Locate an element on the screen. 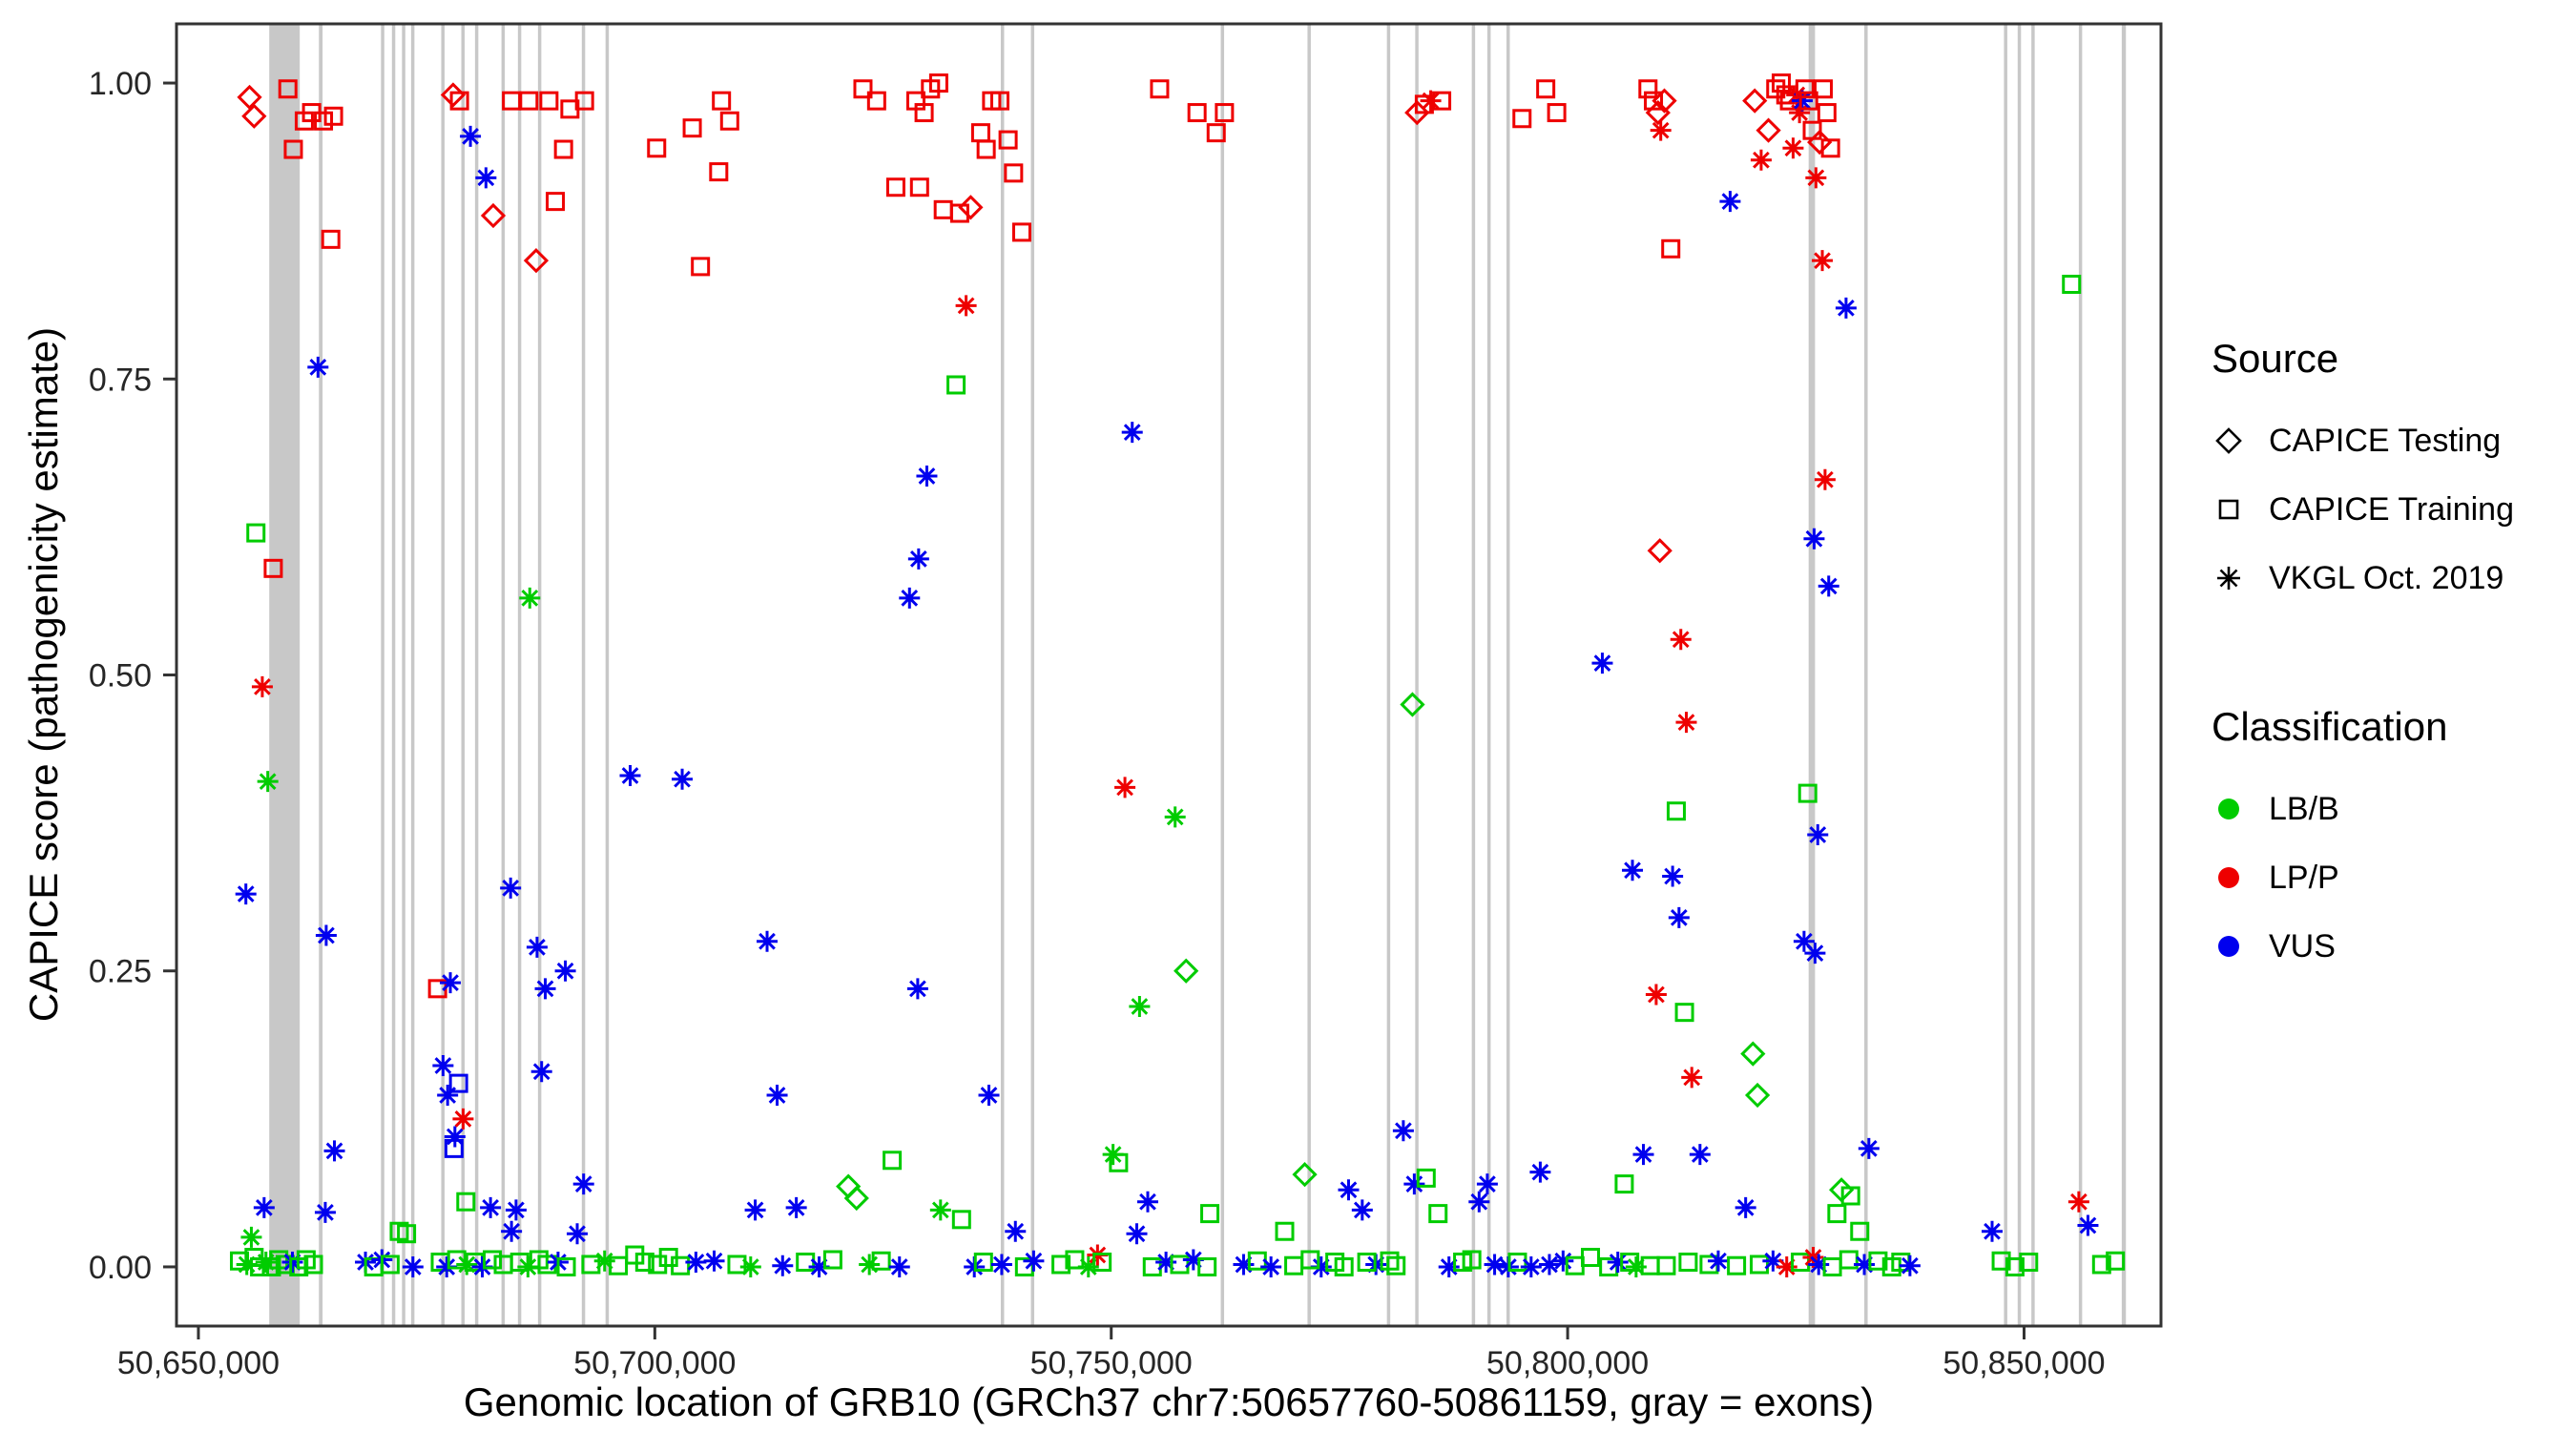 This screenshot has height=1431, width=2576. x-tick-label: 50,700,000 is located at coordinates (654, 1363).